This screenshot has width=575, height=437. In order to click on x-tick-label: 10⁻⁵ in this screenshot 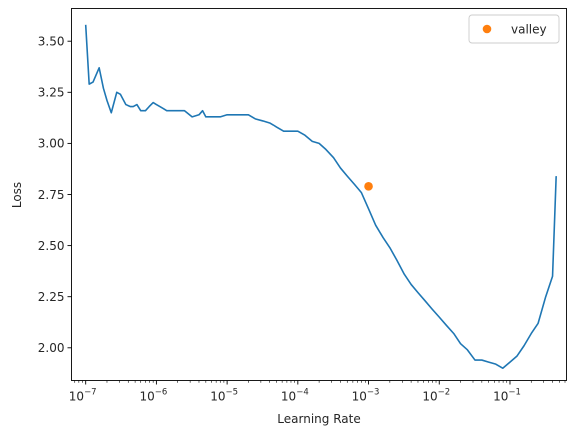, I will do `click(224, 396)`.